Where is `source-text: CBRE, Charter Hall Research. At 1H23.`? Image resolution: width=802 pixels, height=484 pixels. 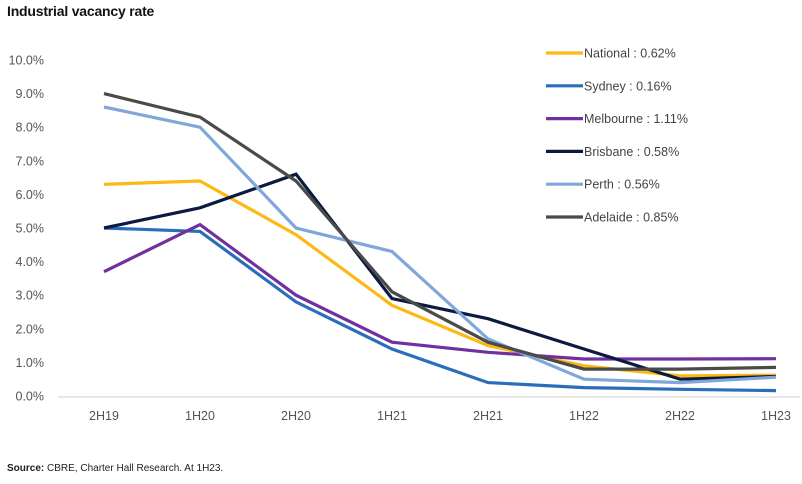 source-text: CBRE, Charter Hall Research. At 1H23. is located at coordinates (134, 468).